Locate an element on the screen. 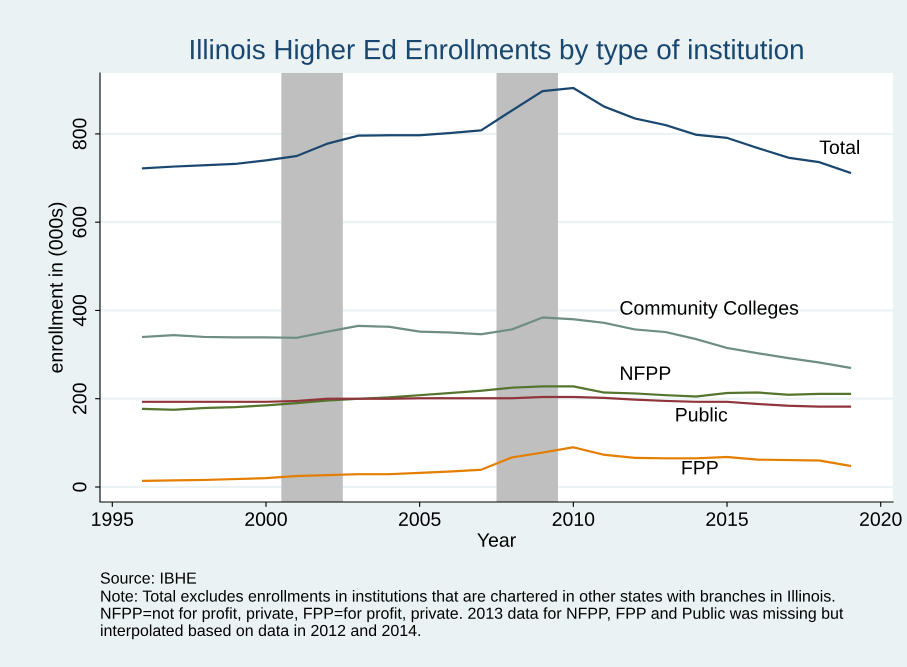  series-label: NFPP is located at coordinates (645, 373).